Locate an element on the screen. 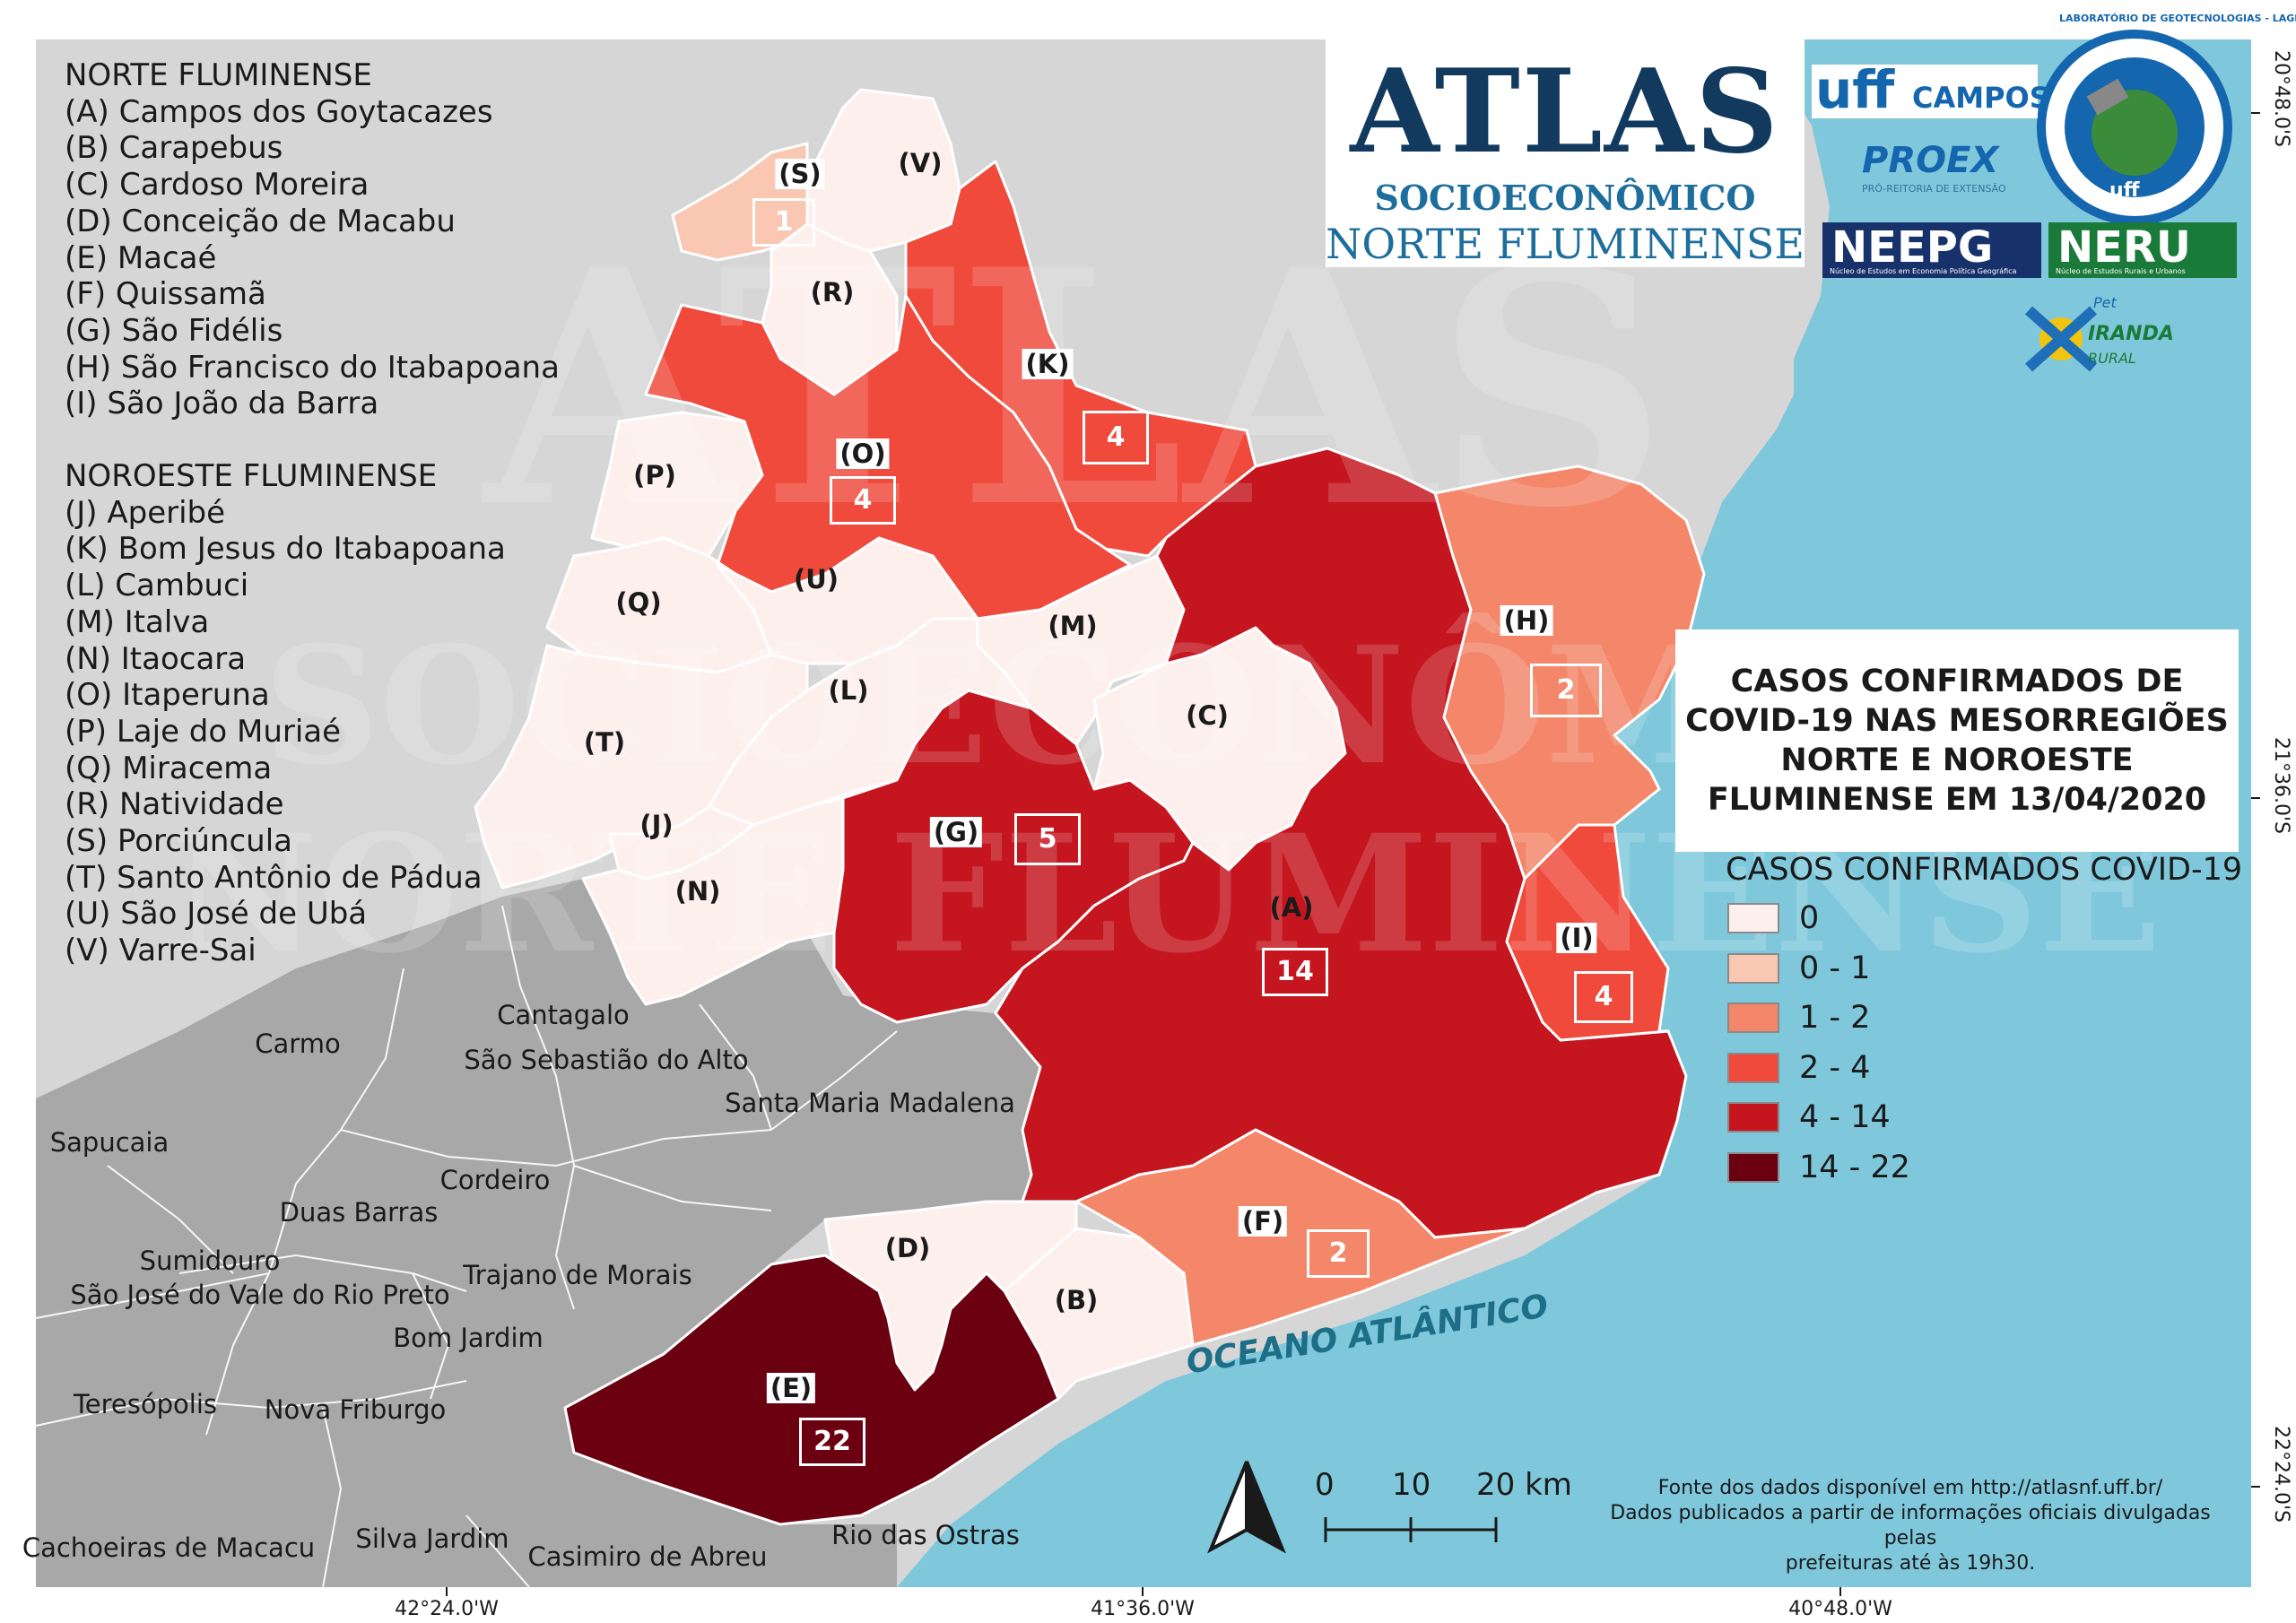  municipality-label-c: (C) is located at coordinates (1207, 715).